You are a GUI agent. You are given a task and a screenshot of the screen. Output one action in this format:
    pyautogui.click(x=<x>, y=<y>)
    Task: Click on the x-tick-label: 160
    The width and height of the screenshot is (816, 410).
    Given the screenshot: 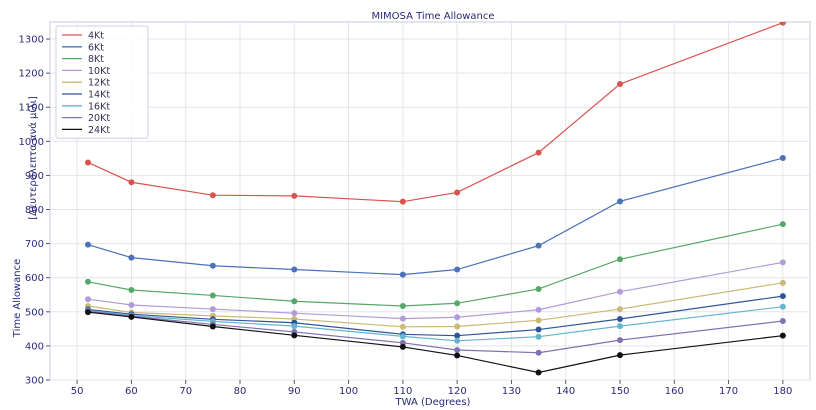 What is the action you would take?
    pyautogui.click(x=674, y=391)
    